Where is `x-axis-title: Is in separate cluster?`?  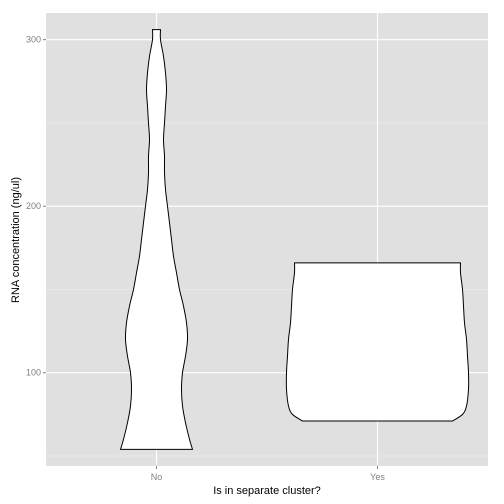
x-axis-title: Is in separate cluster? is located at coordinates (267, 491).